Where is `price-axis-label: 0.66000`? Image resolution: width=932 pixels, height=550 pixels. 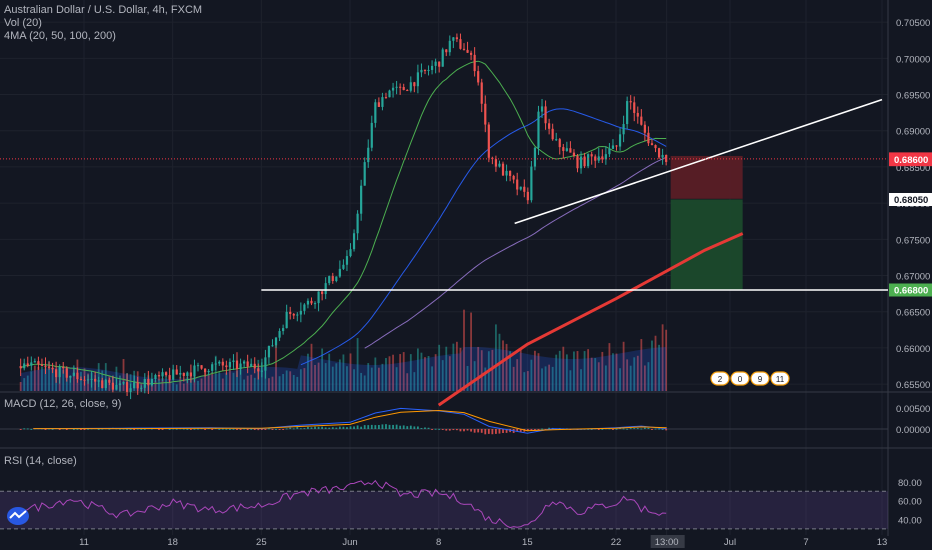 price-axis-label: 0.66000 is located at coordinates (913, 349).